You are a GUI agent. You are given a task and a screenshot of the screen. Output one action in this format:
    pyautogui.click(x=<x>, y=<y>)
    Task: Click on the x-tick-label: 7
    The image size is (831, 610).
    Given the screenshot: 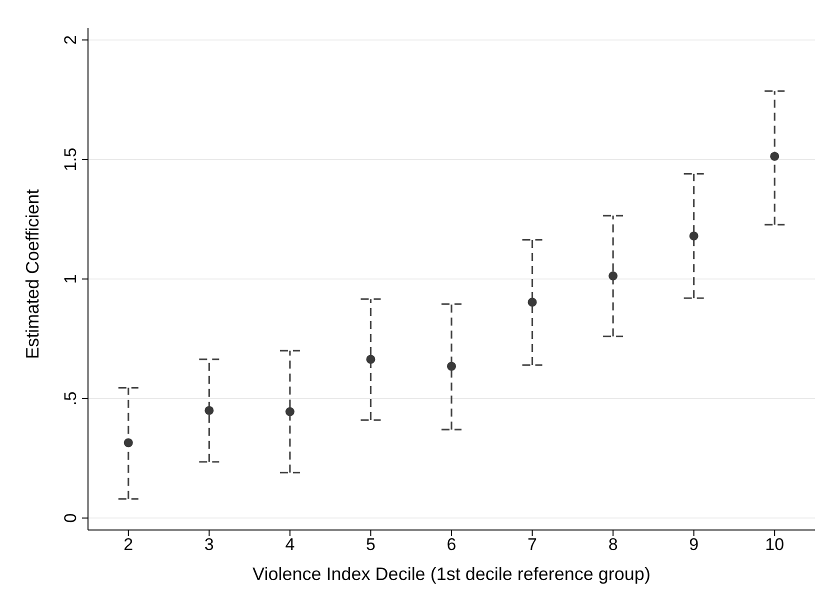 What is the action you would take?
    pyautogui.click(x=533, y=544)
    